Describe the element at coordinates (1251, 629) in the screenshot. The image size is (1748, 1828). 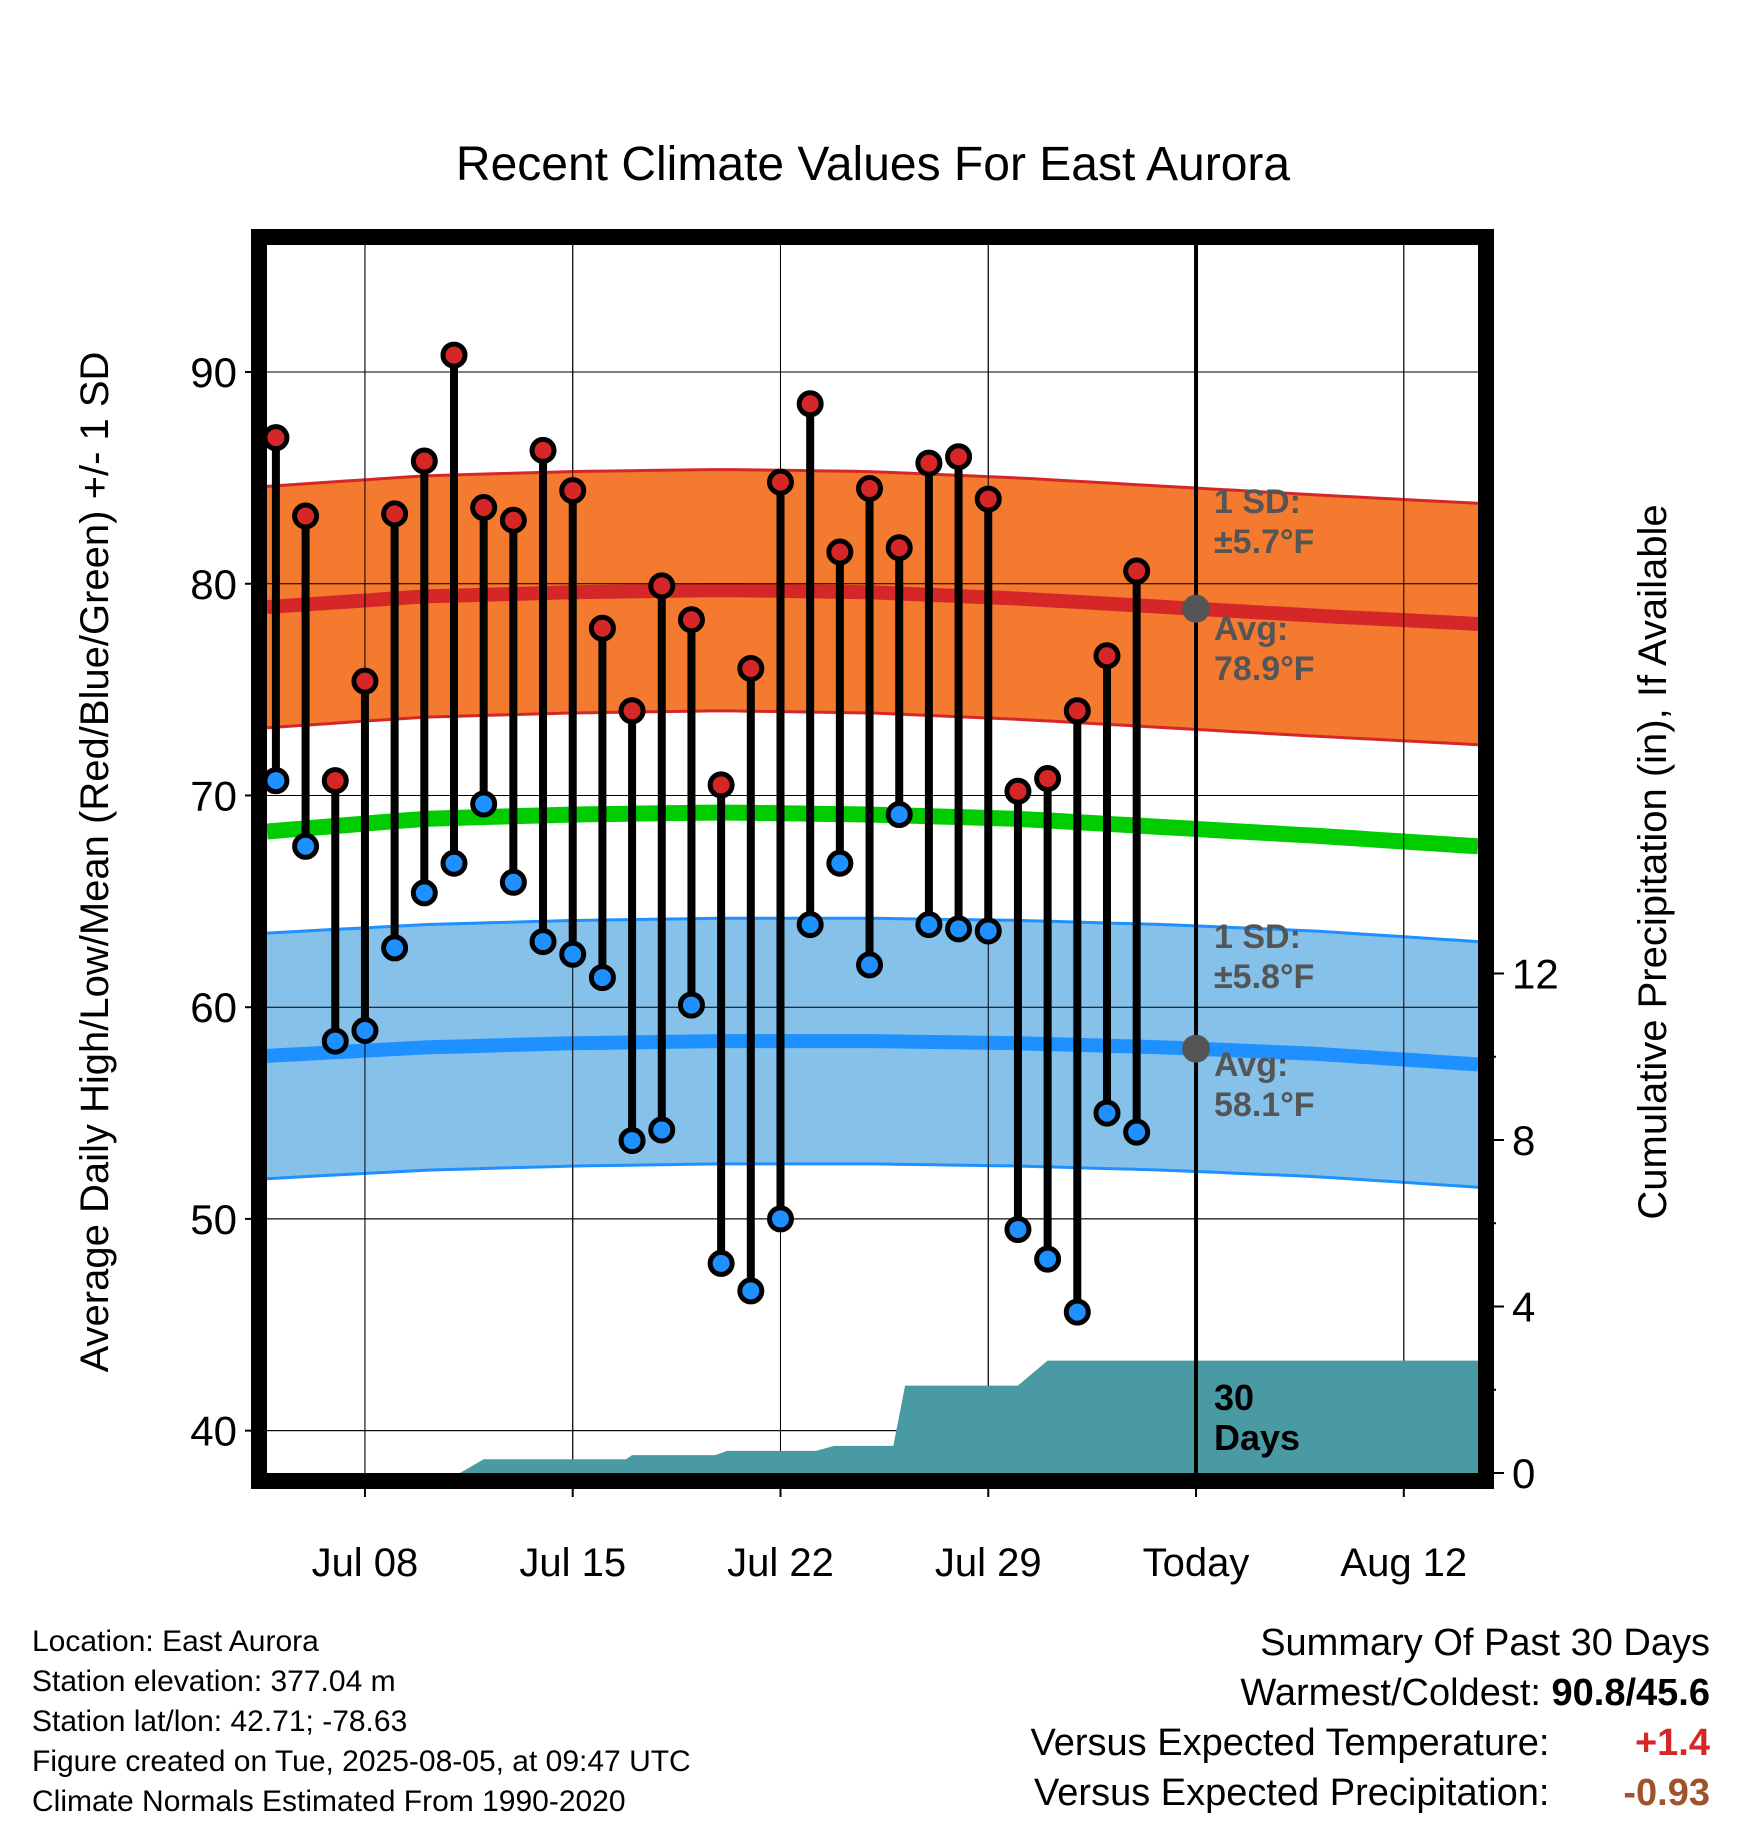
I see `high-avg-label-line-0: Avg:` at that location.